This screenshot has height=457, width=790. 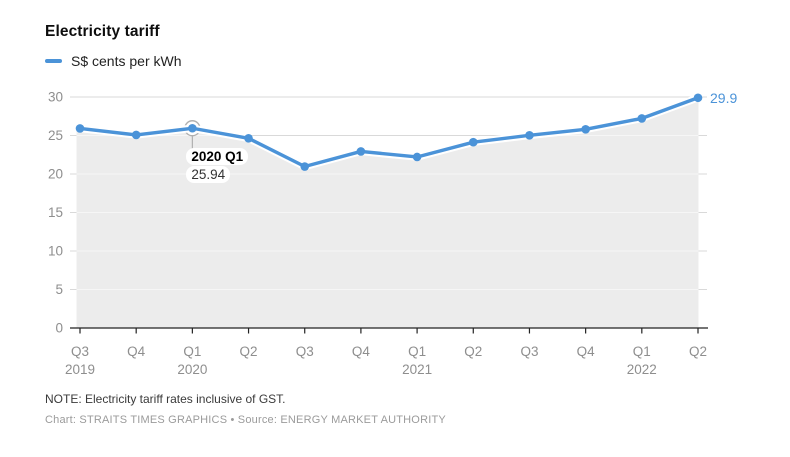 What do you see at coordinates (248, 138) in the screenshot?
I see `data-point-2020-q2` at bounding box center [248, 138].